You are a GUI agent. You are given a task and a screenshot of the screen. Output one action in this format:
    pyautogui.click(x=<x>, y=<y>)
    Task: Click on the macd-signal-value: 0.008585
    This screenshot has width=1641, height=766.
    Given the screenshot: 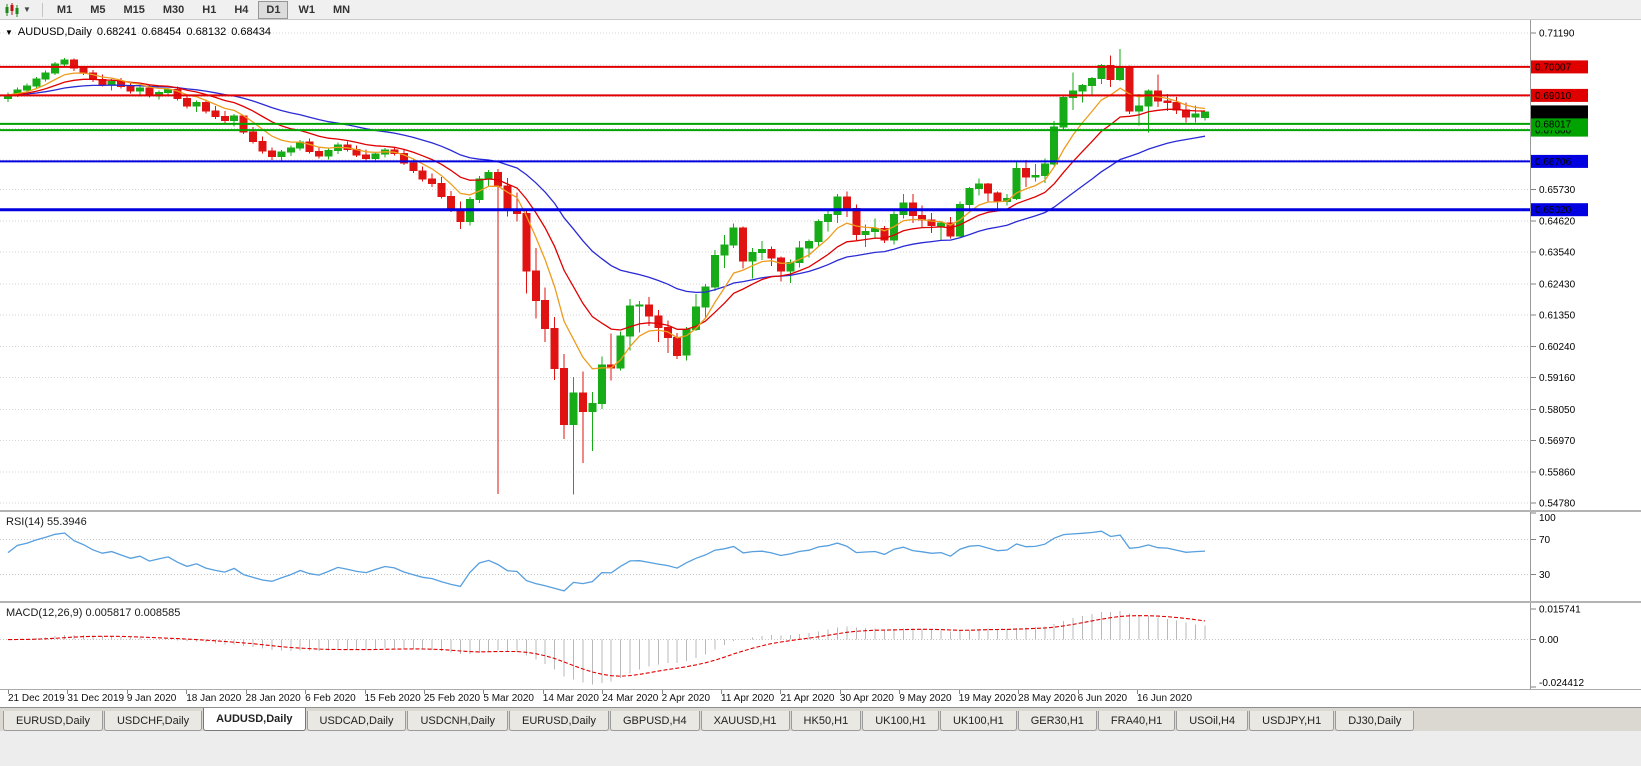 What is the action you would take?
    pyautogui.click(x=157, y=613)
    